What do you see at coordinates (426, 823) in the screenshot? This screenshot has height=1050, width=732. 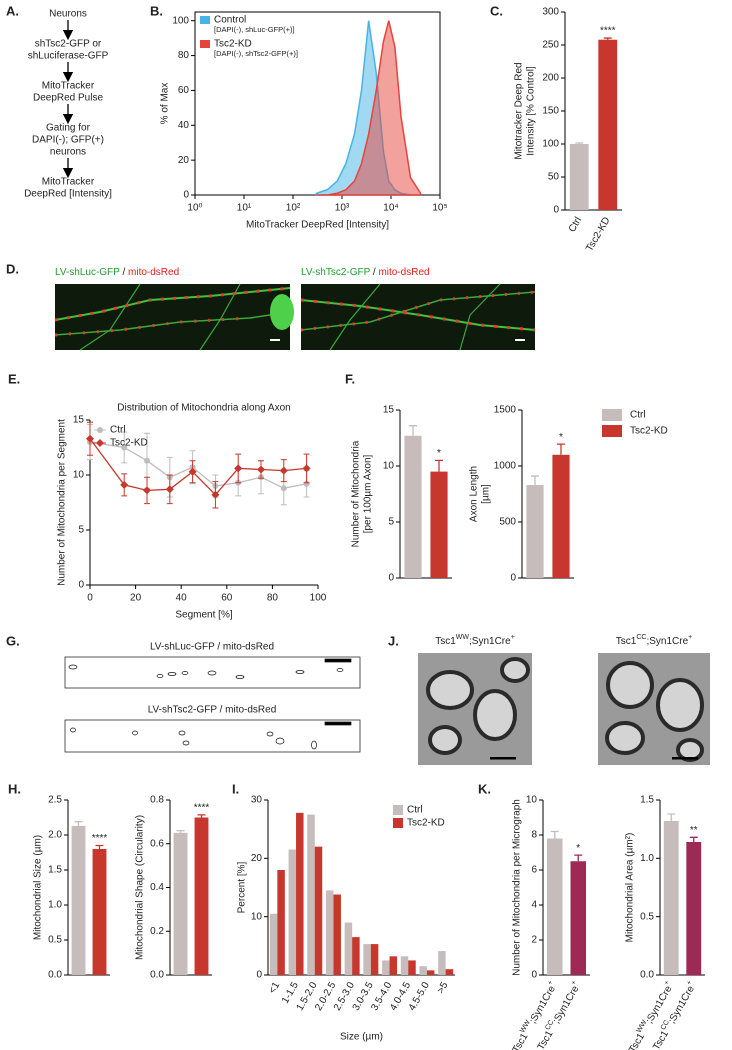 I see `legend-label: Tsc2-KD` at bounding box center [426, 823].